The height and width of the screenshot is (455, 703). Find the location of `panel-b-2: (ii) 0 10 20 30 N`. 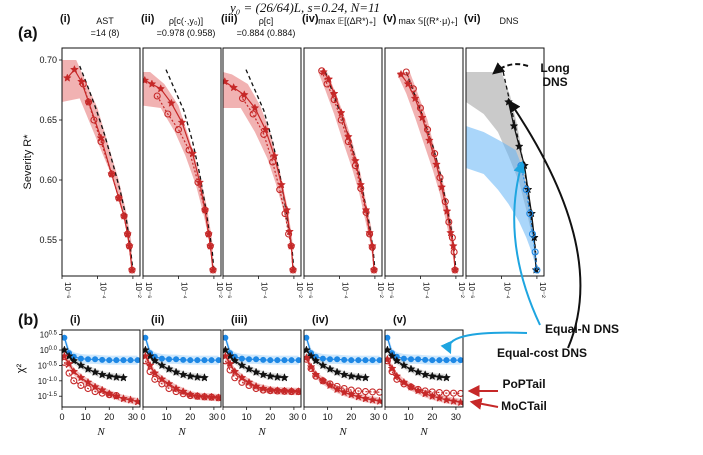

panel-b-2: (ii) 0 10 20 30 N is located at coordinates (181, 376).